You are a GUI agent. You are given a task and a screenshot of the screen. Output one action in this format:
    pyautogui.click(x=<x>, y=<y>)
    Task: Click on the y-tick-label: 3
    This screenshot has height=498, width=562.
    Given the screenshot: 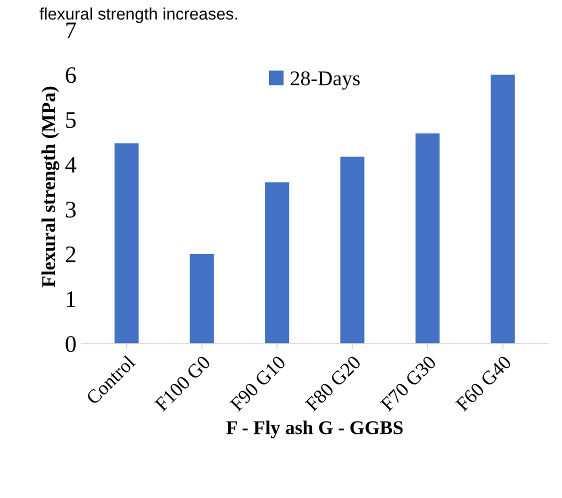 What is the action you would take?
    pyautogui.click(x=71, y=210)
    